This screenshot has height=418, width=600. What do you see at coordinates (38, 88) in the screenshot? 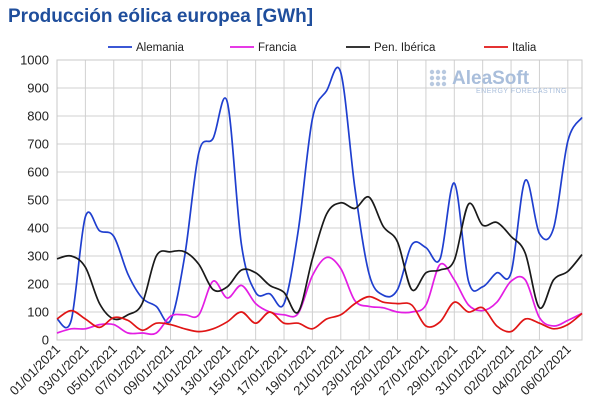
I see `y-tick-label: 900` at bounding box center [38, 88].